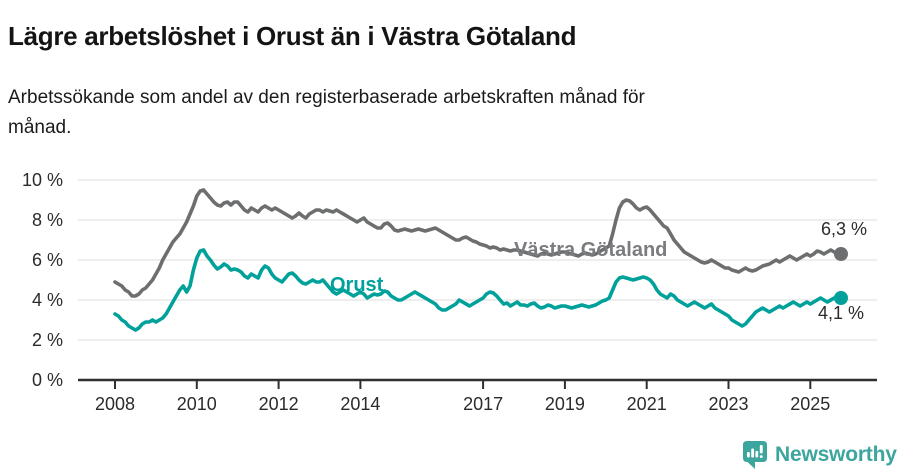 This screenshot has width=900, height=474. I want to click on y-axis-tick-label: 10 %, so click(42, 180).